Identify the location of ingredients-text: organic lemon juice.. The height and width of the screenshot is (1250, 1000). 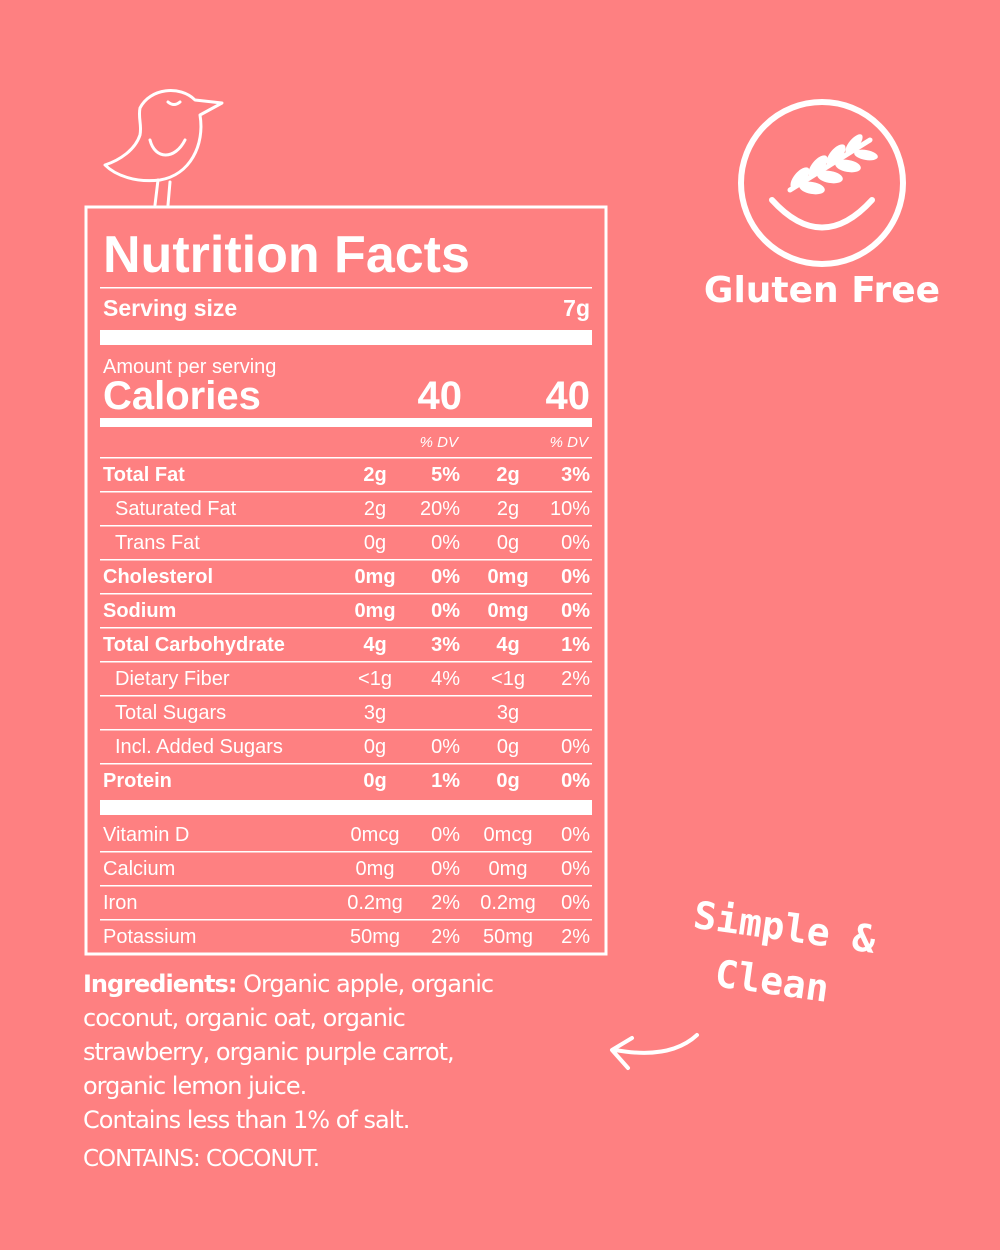
(194, 1086).